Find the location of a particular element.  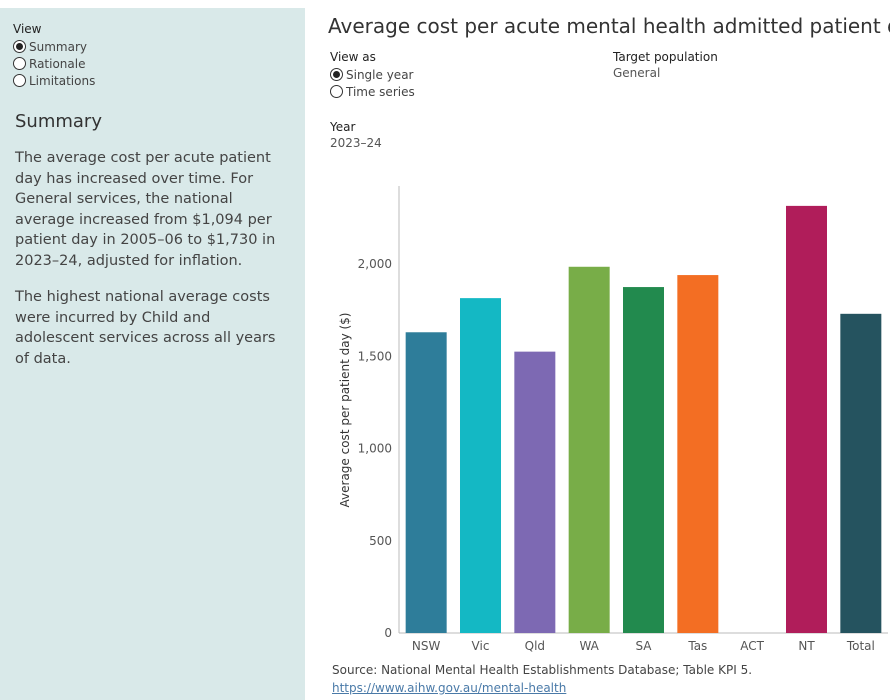

y-tick-label: 2,000 is located at coordinates (375, 264).